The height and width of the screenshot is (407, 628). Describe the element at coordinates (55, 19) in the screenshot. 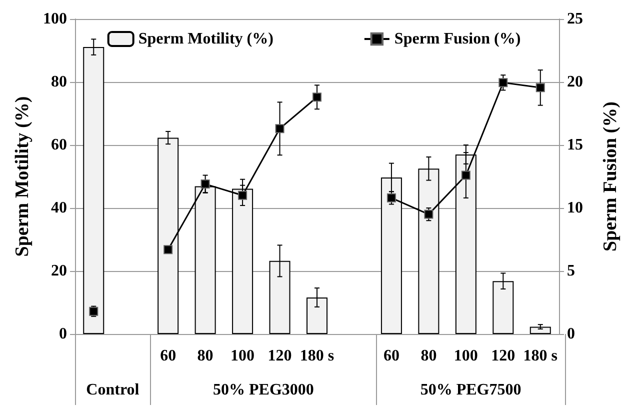

I see `y-tick-label: 100` at that location.